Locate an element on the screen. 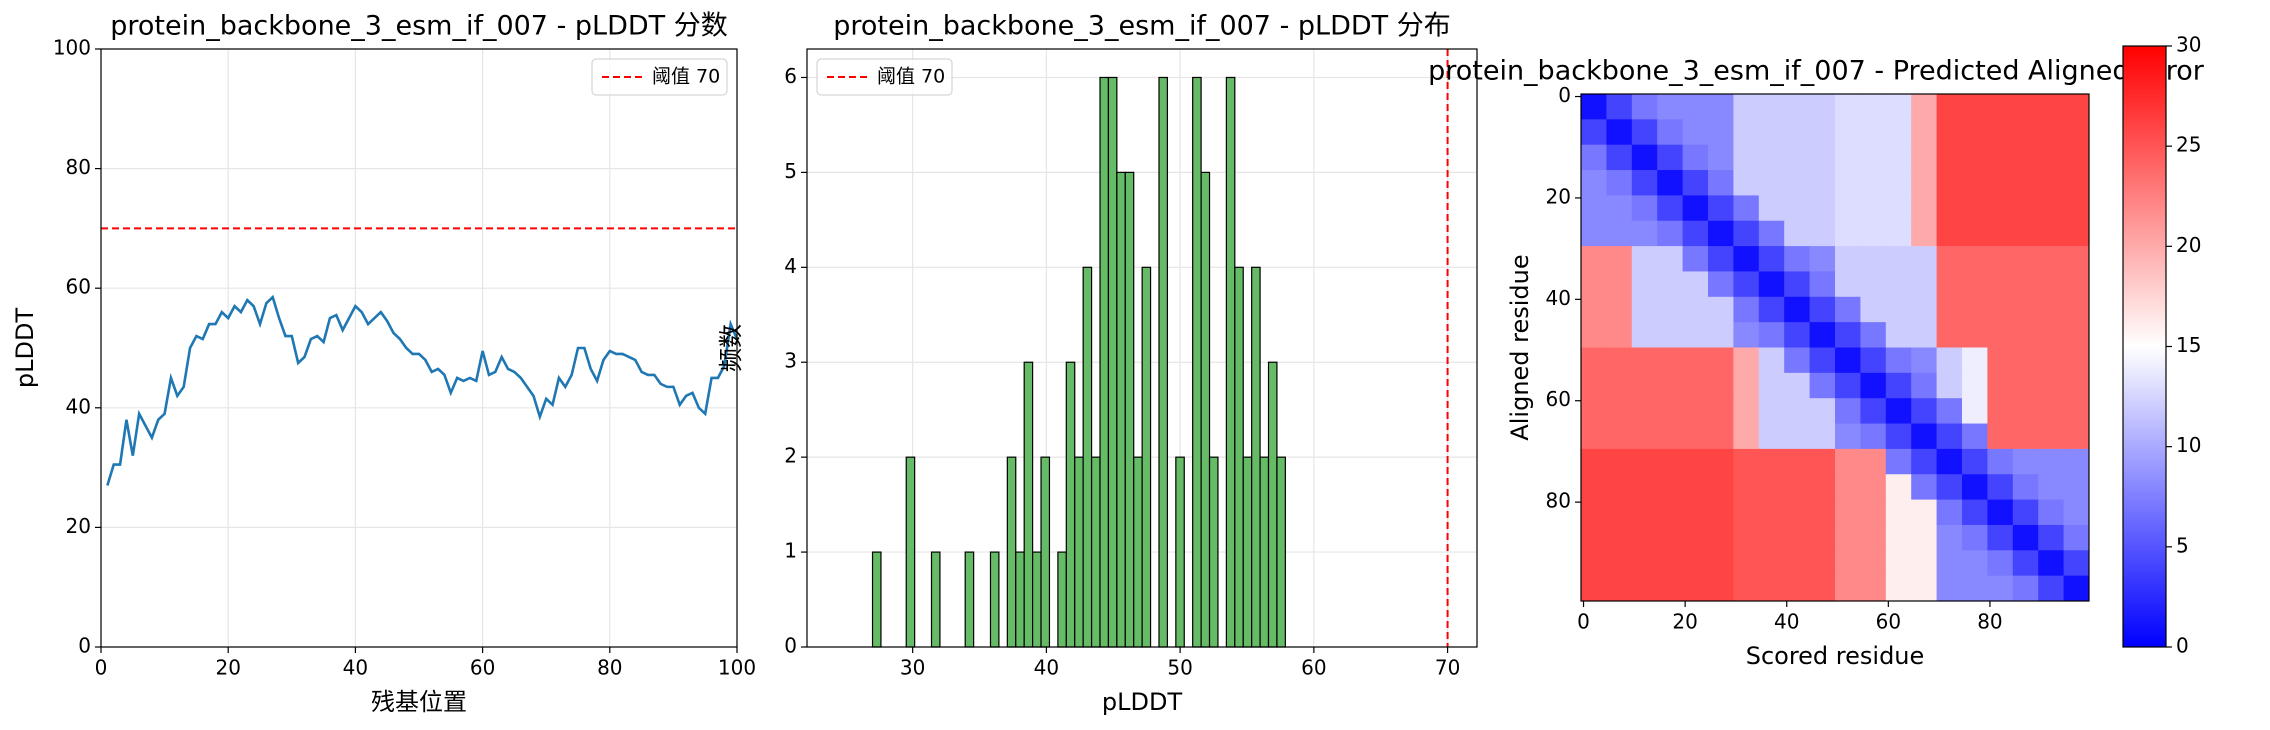 This screenshot has width=2270, height=730. x-tick-label: 80 is located at coordinates (609, 668).